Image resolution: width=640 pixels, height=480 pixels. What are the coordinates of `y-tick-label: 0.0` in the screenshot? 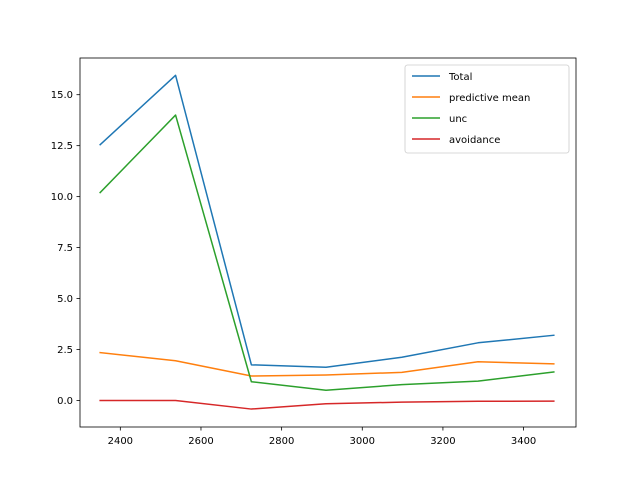 It's located at (65, 401).